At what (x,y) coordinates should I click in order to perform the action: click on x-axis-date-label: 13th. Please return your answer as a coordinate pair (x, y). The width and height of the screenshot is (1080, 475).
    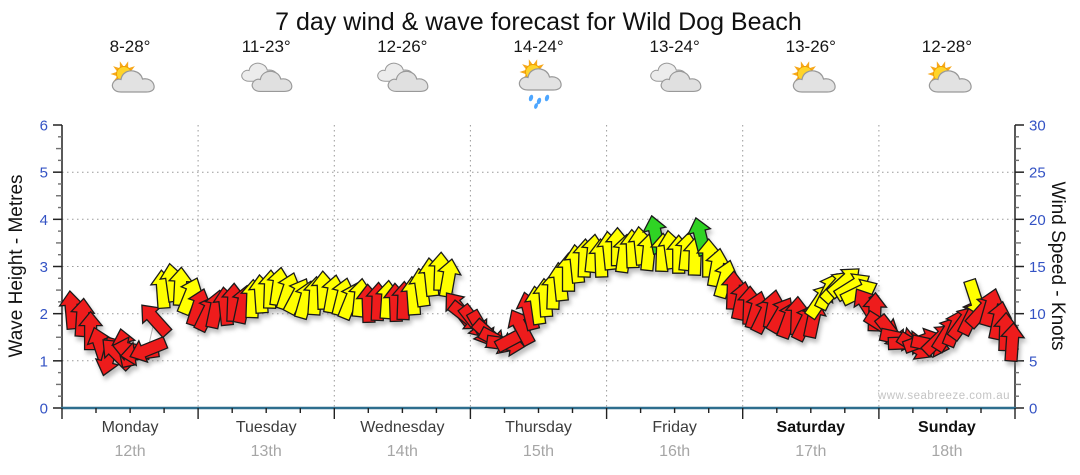
    Looking at the image, I should click on (266, 451).